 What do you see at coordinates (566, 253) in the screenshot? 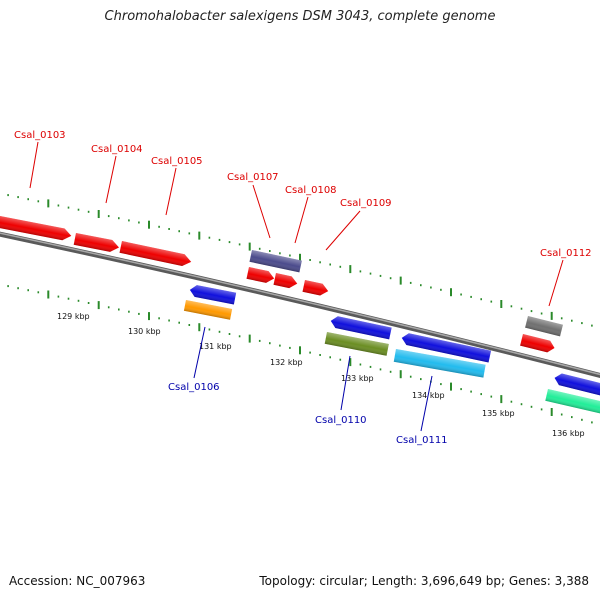
I see `gene-label-csal-0112: Csal_0112` at bounding box center [566, 253].